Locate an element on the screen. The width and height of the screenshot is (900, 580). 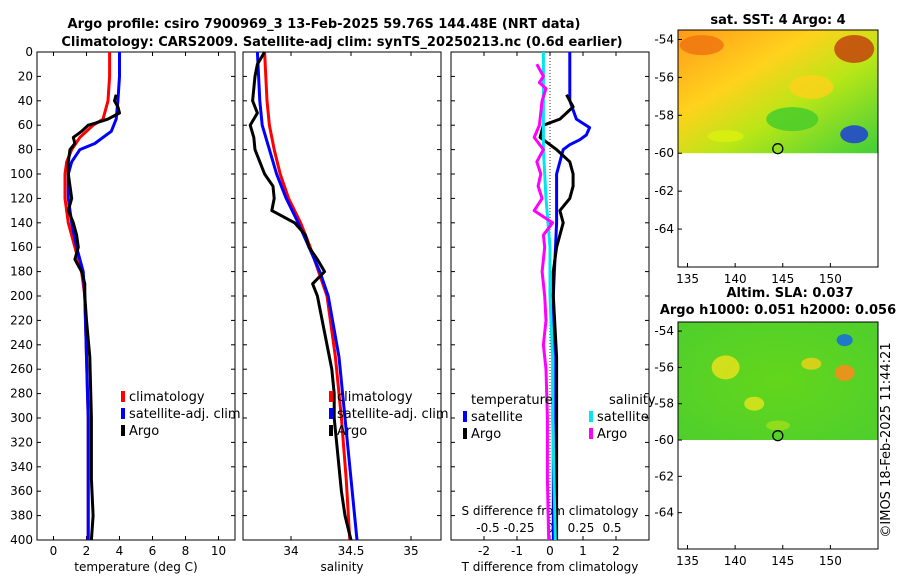
series-line-climatology is located at coordinates (307, 296).